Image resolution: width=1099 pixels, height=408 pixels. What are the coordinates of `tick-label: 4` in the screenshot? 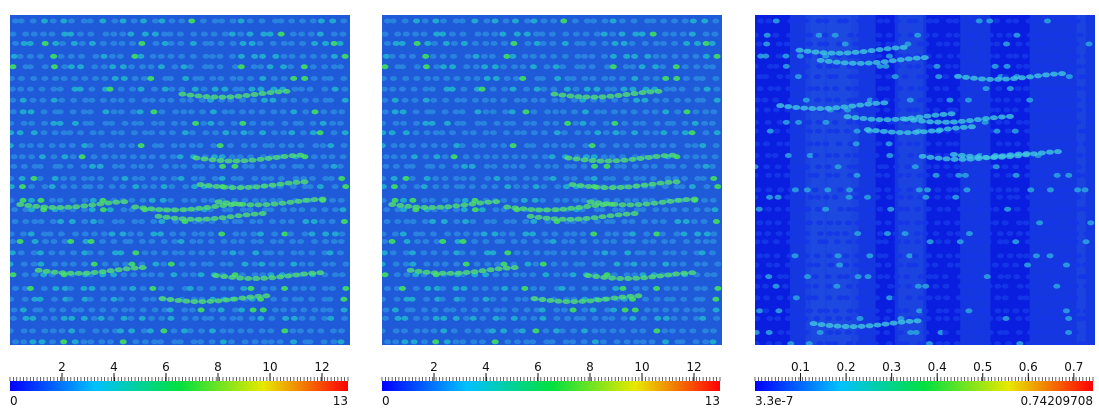 It's located at (114, 367).